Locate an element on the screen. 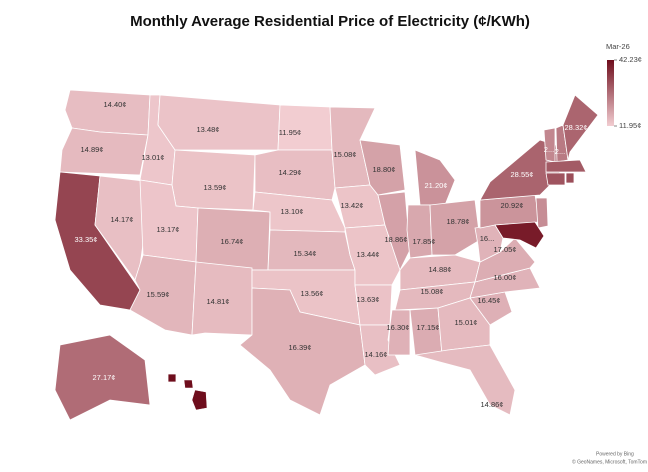 This screenshot has width=648, height=472. value-label: 14.40¢ is located at coordinates (115, 104).